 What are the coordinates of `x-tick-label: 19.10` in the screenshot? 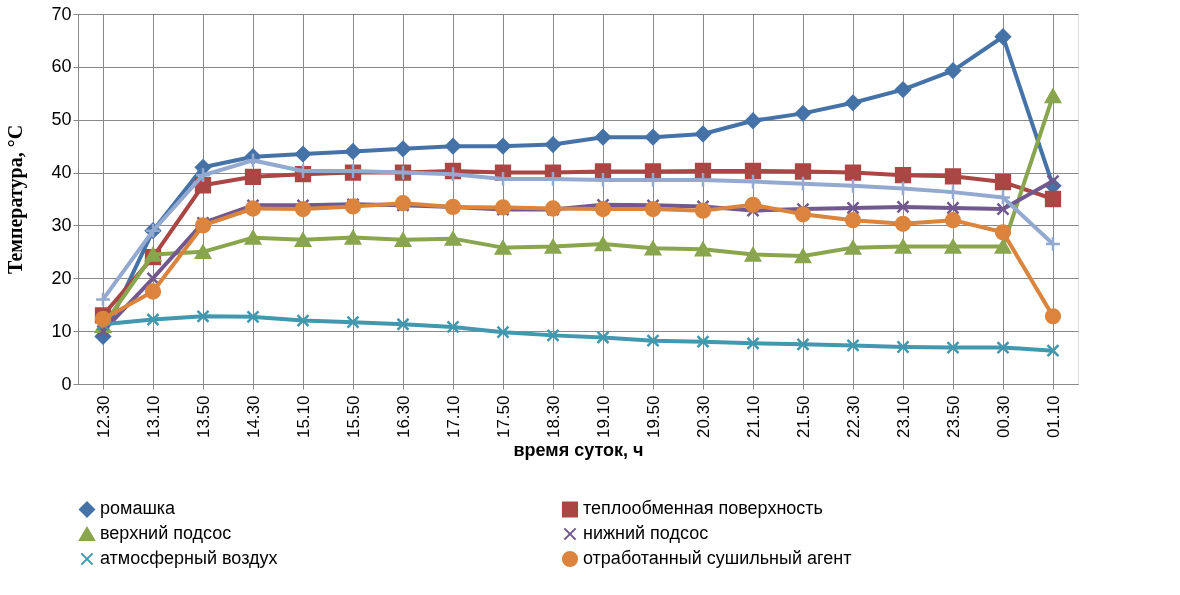 It's located at (603, 417).